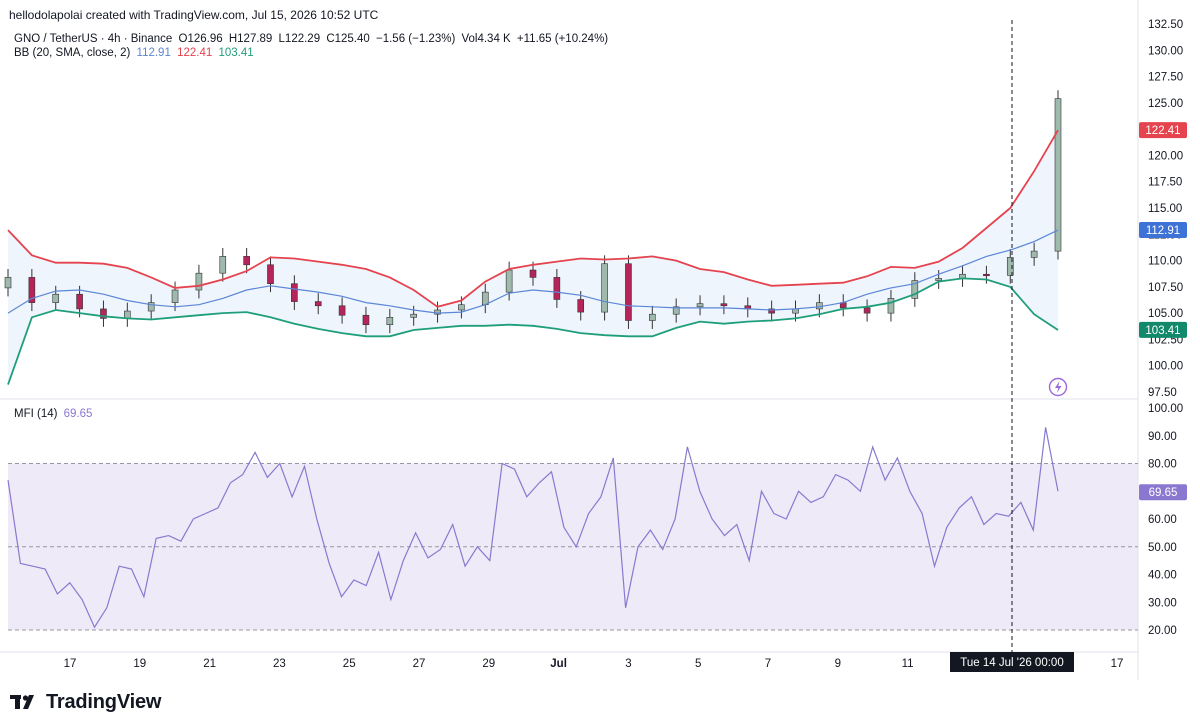 The height and width of the screenshot is (727, 1200). I want to click on price-tick-label: 115.00, so click(1165, 209).